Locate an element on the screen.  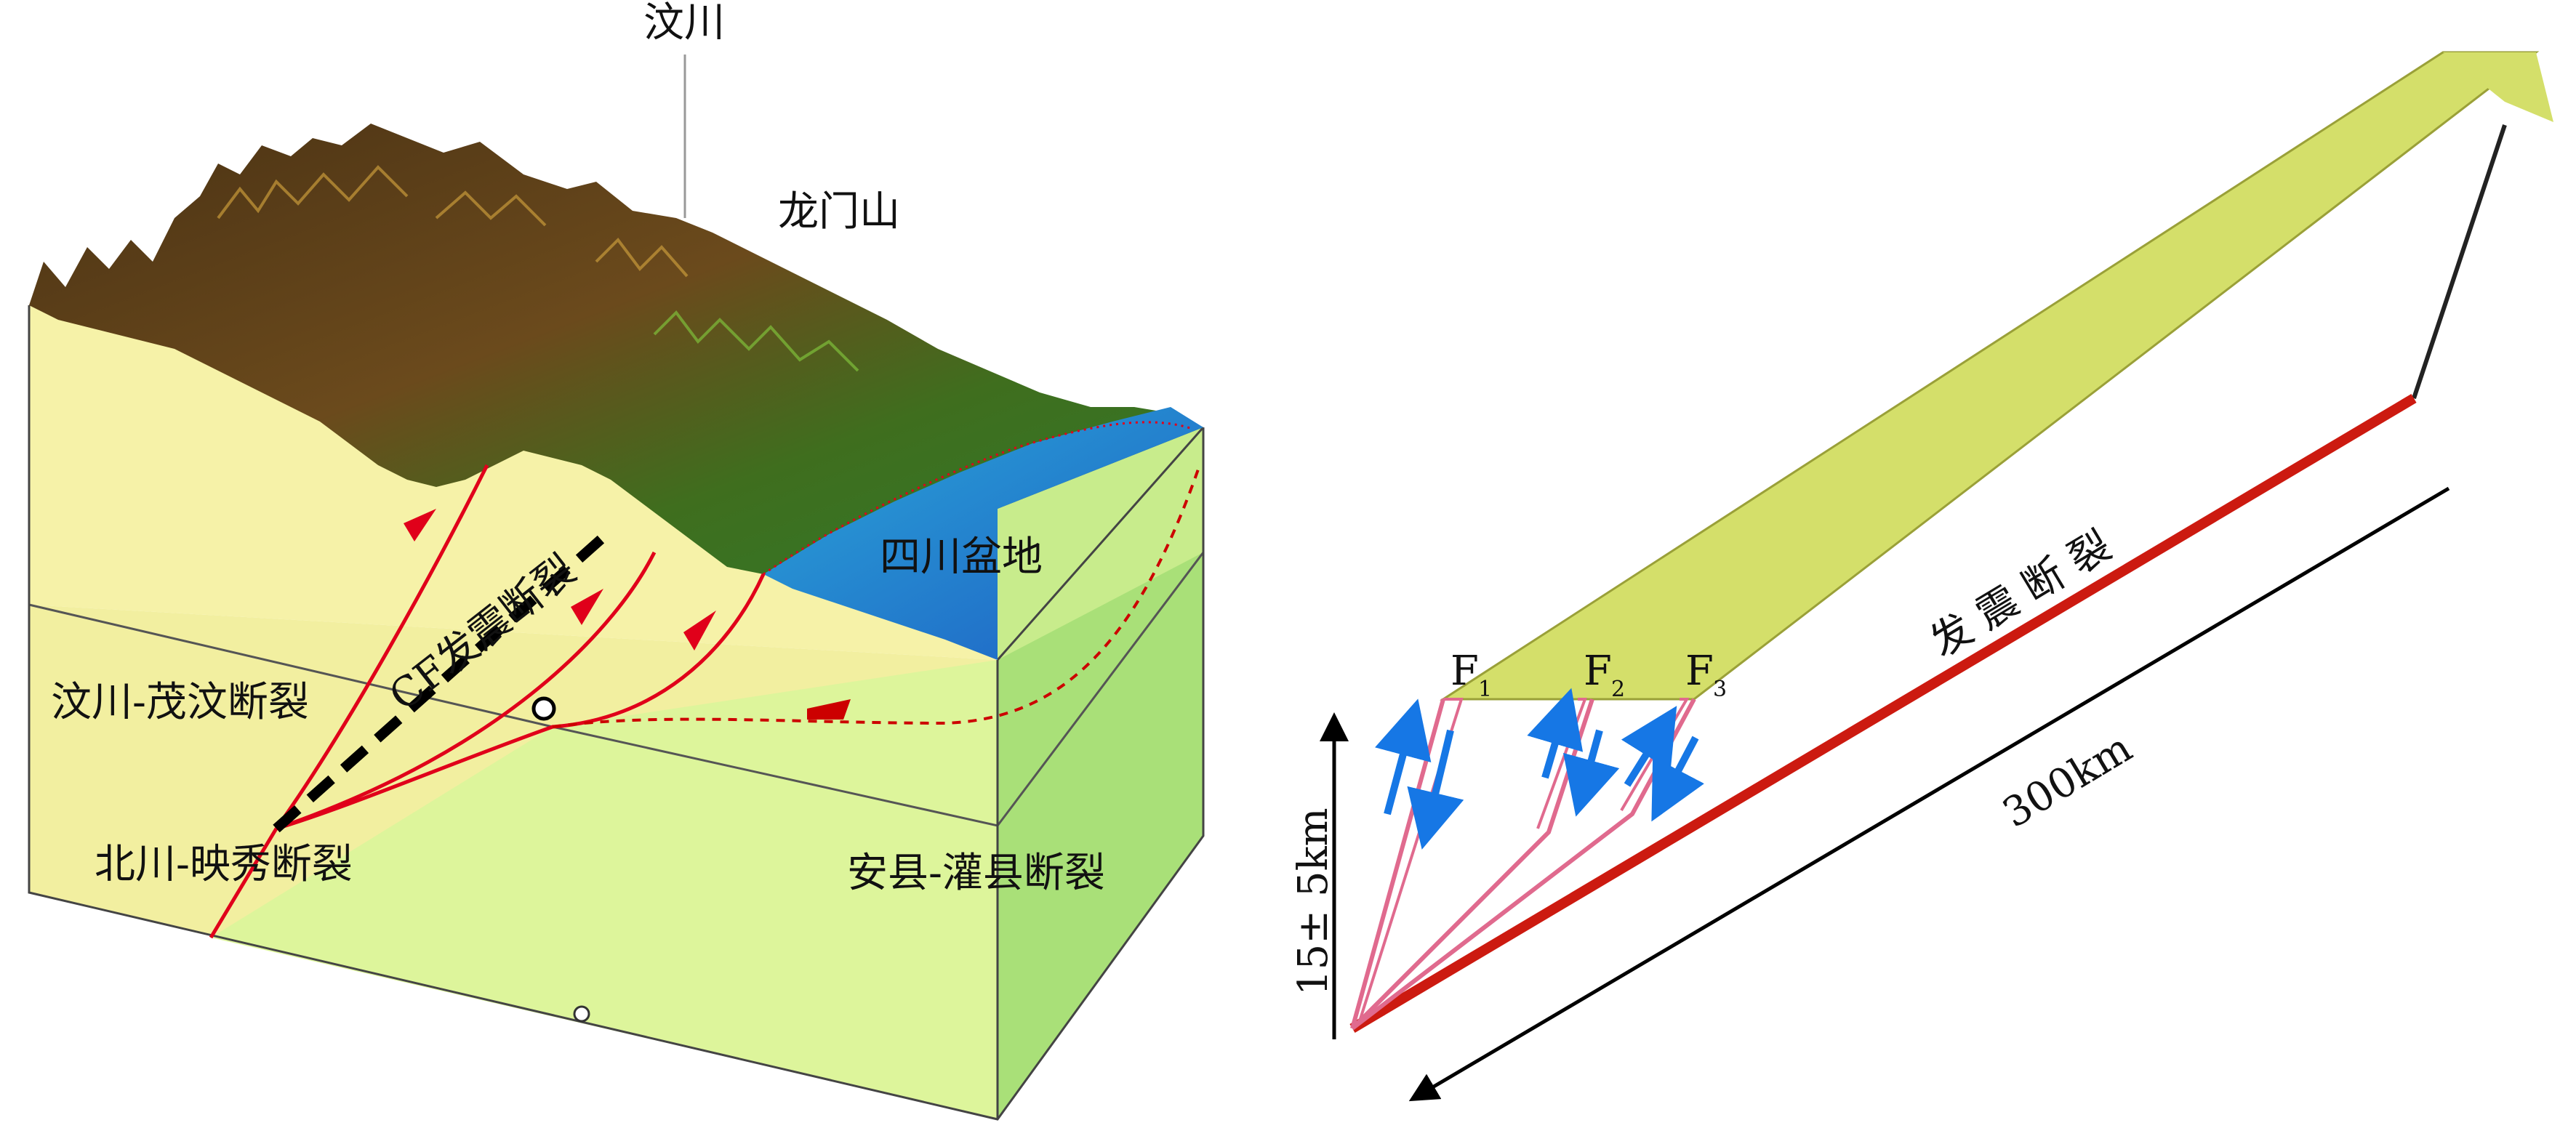
motion-arrow-f2-up is located at coordinates (1555, 733).